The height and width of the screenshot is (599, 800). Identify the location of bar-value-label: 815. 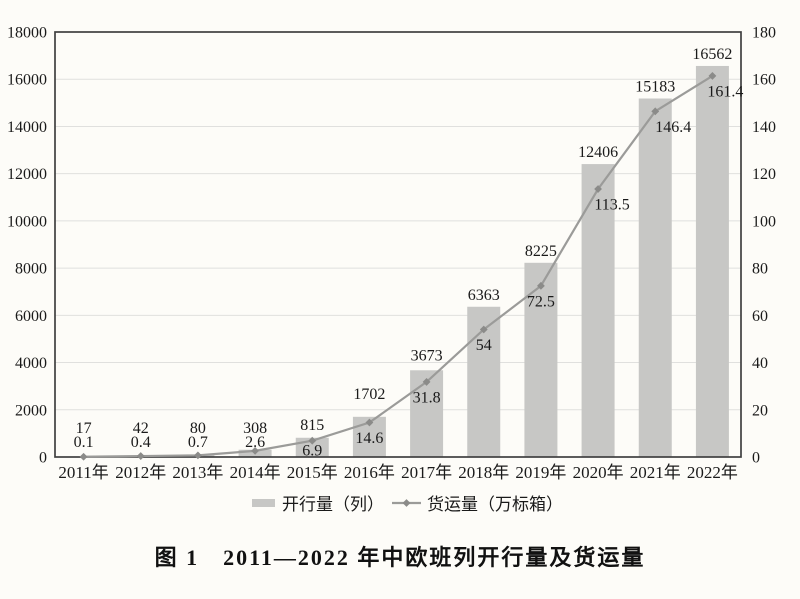
(312, 425).